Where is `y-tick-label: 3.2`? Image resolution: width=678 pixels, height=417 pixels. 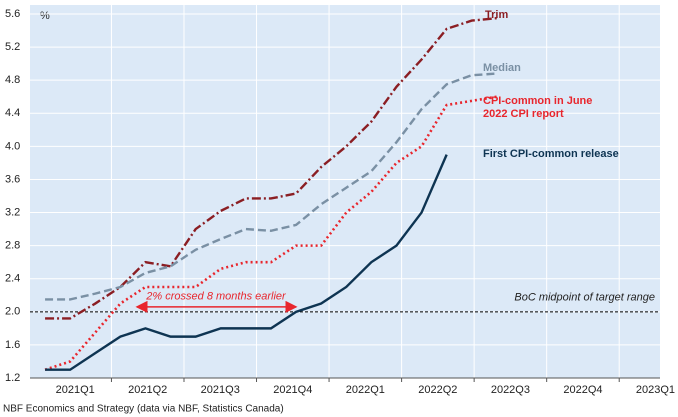 y-tick-label: 3.2 is located at coordinates (12, 212).